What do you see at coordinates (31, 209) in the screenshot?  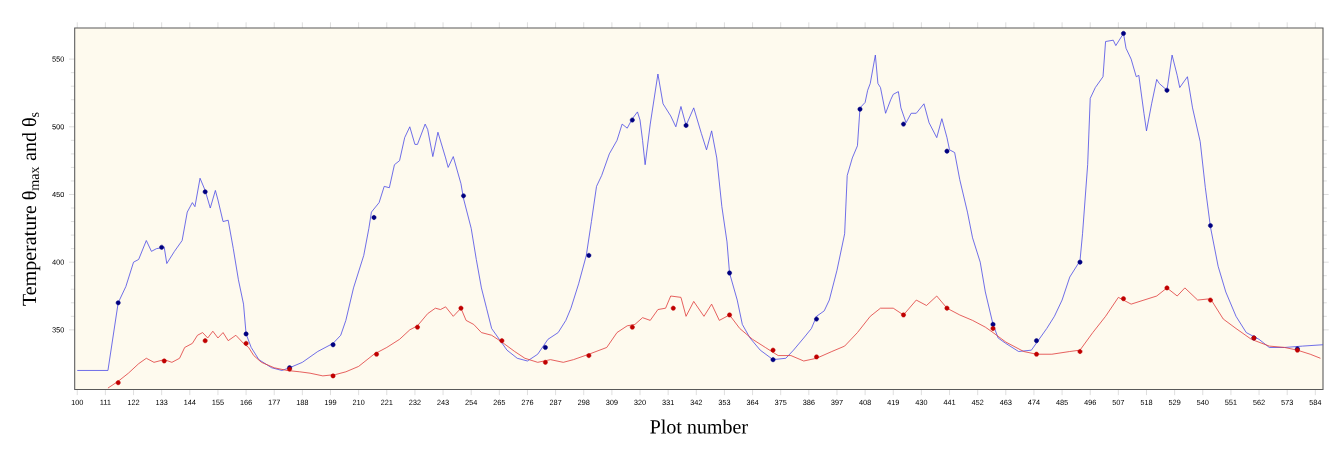 I see `y-axis-title: Temperature θ$_{max}$ and θ$_{s}$` at bounding box center [31, 209].